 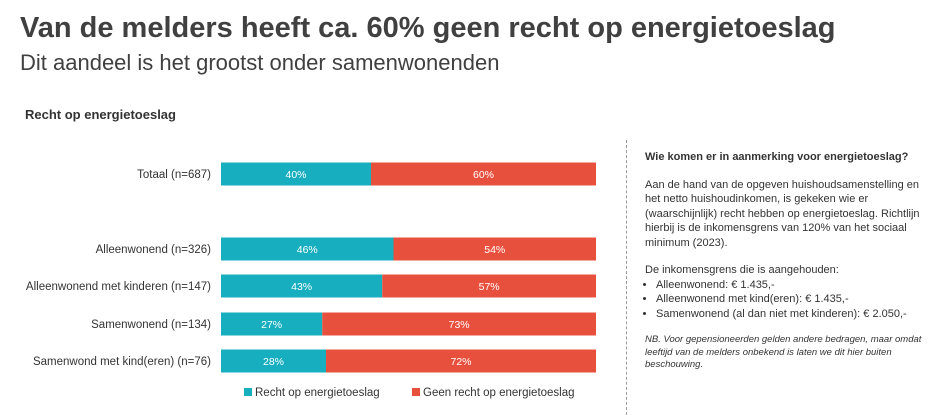 I want to click on data-label: 72%, so click(x=460, y=362).